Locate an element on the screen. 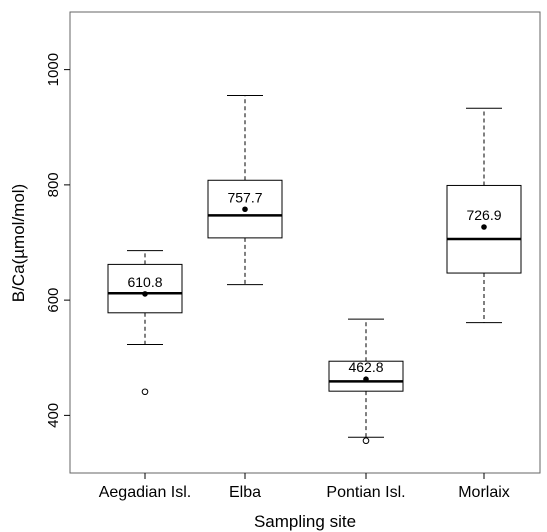 This screenshot has width=547, height=532. y-axis-label: B/Ca(µmol/mol) is located at coordinates (18, 243).